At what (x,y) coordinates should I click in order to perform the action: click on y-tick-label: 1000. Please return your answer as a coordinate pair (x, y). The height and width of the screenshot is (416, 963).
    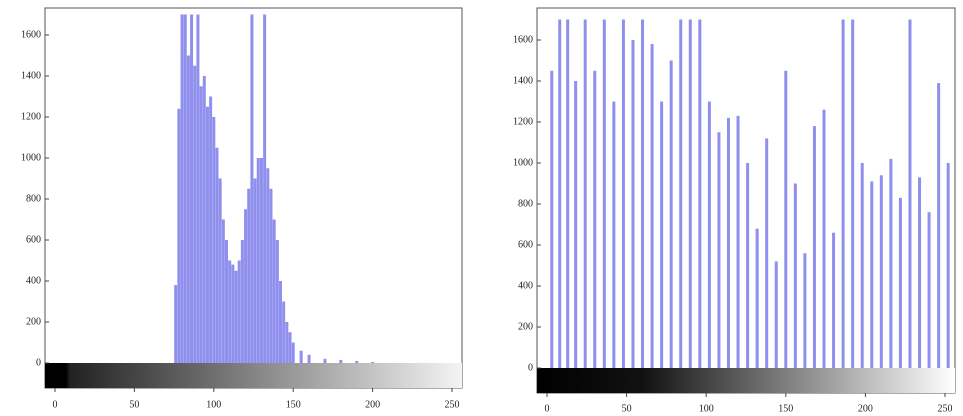
    Looking at the image, I should click on (31, 157).